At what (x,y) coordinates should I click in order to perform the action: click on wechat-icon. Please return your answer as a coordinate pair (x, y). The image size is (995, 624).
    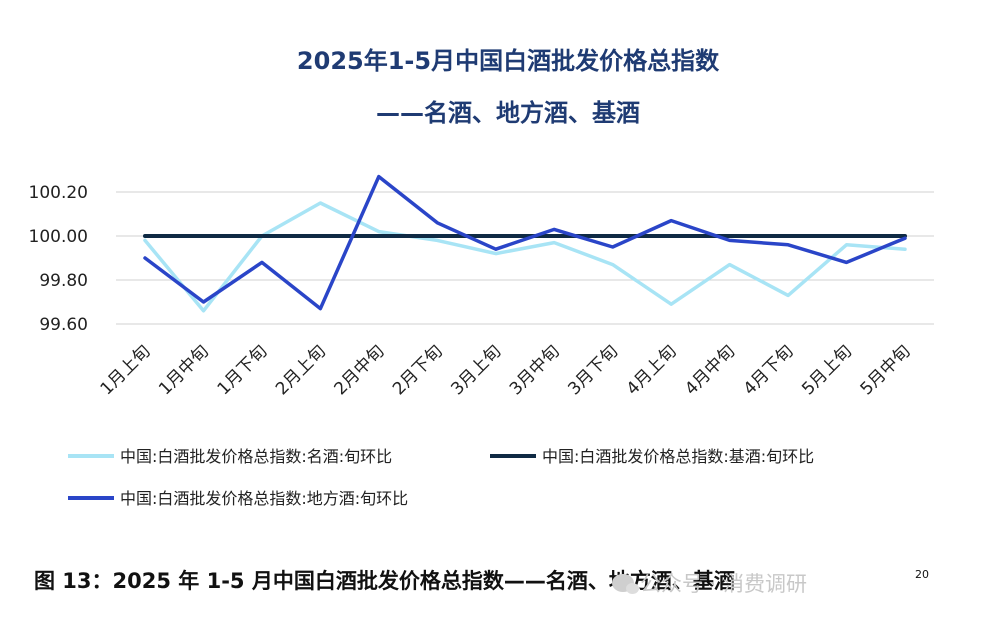
    Looking at the image, I should click on (625, 584).